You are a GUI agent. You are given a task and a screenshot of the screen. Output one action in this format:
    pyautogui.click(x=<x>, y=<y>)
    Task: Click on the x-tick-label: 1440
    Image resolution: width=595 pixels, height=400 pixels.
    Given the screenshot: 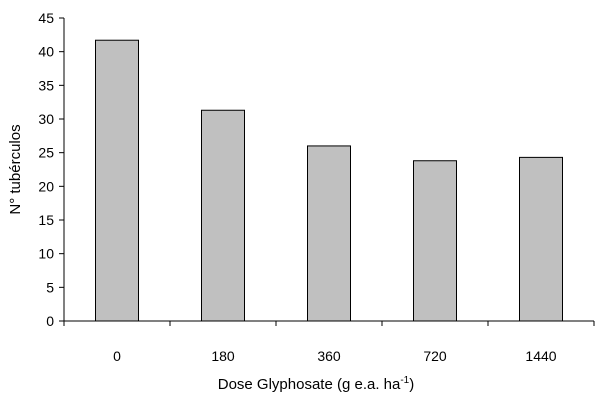 What is the action you would take?
    pyautogui.click(x=540, y=356)
    